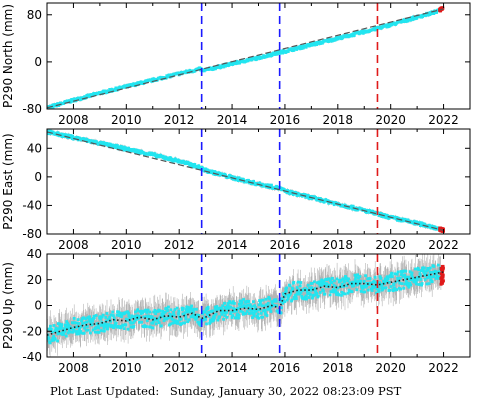 The width and height of the screenshot is (481, 400). Describe the element at coordinates (126, 120) in the screenshot. I see `x-tick-label: 2010` at that location.